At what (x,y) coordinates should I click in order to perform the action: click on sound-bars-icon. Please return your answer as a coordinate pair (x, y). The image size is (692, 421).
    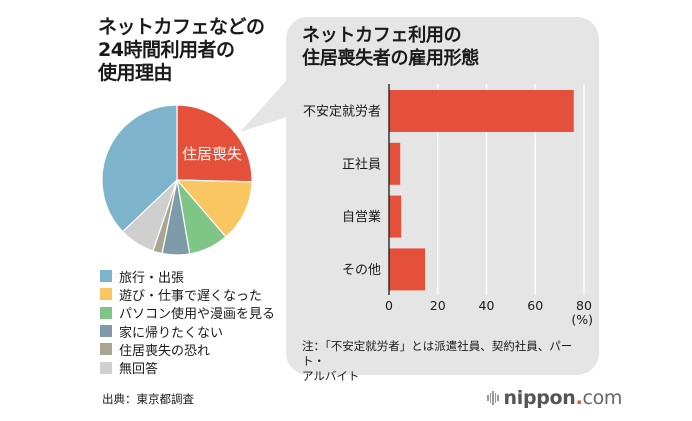
    Looking at the image, I should click on (493, 398).